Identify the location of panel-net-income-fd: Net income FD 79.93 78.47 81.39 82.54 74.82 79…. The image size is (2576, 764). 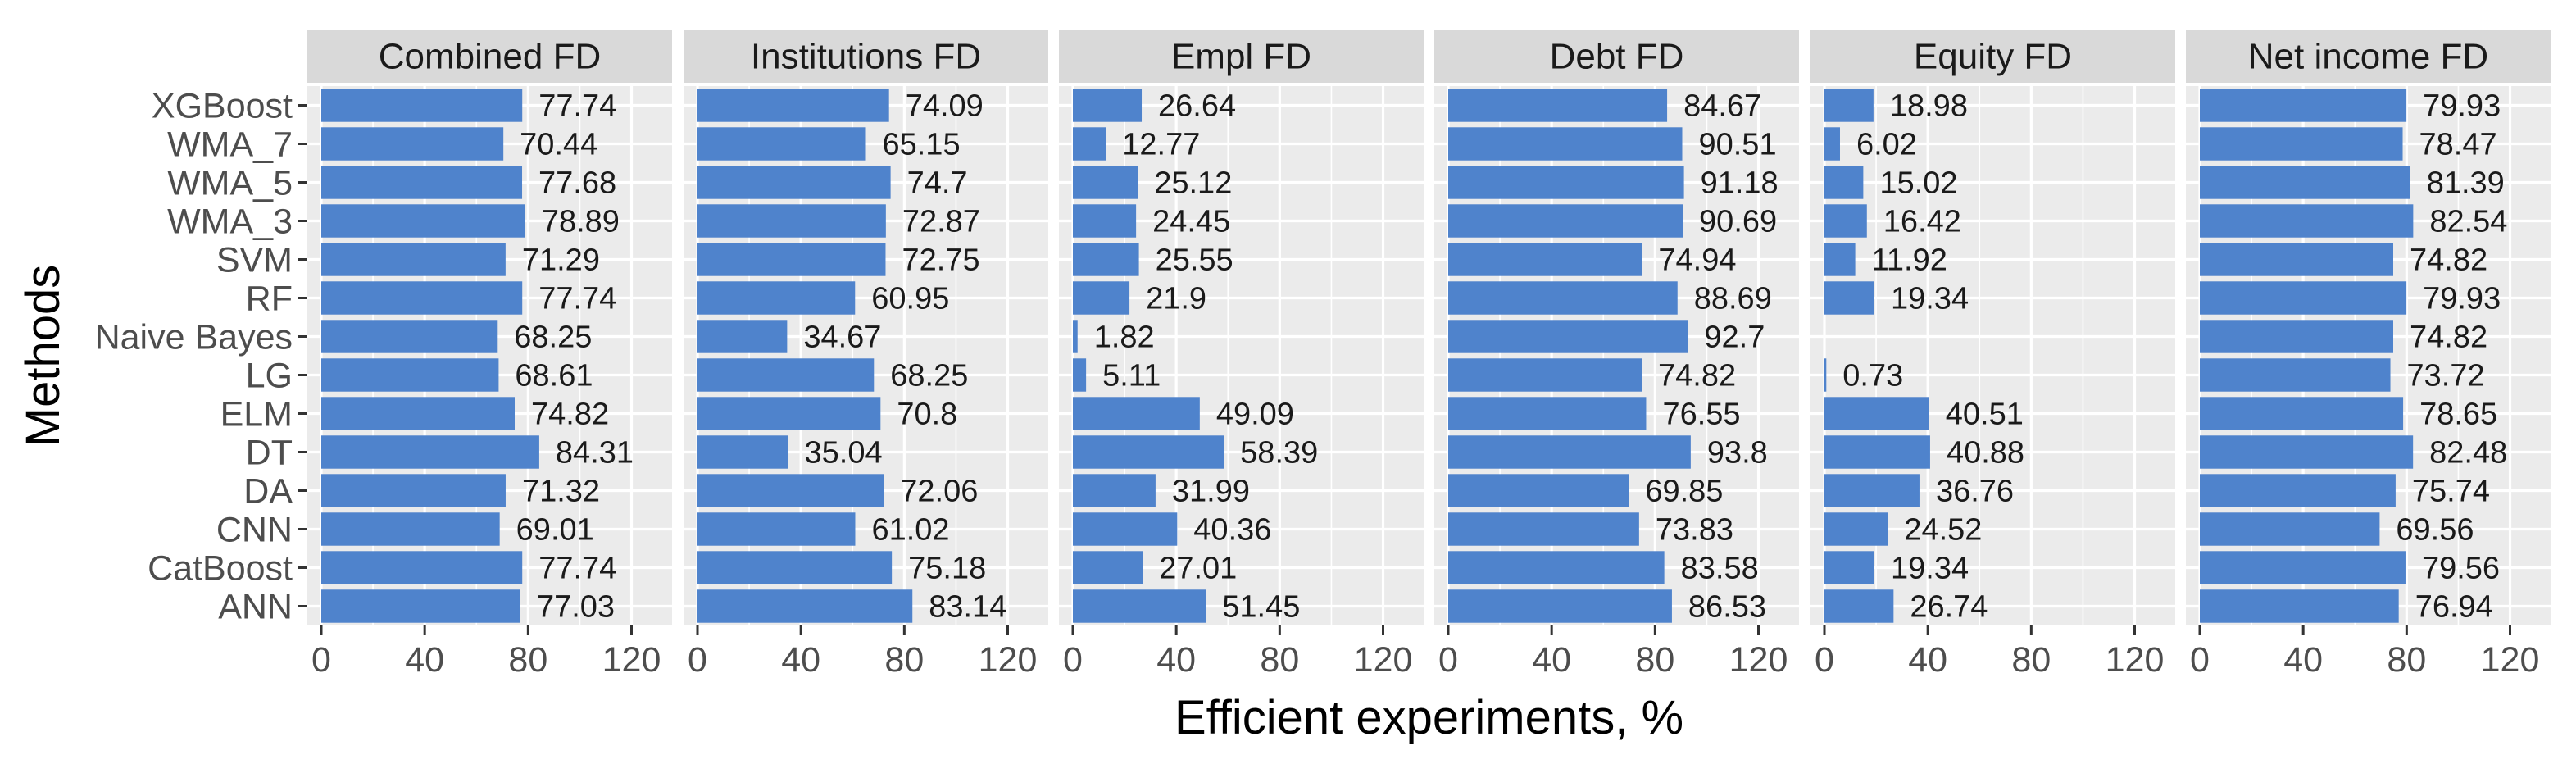
(2368, 355).